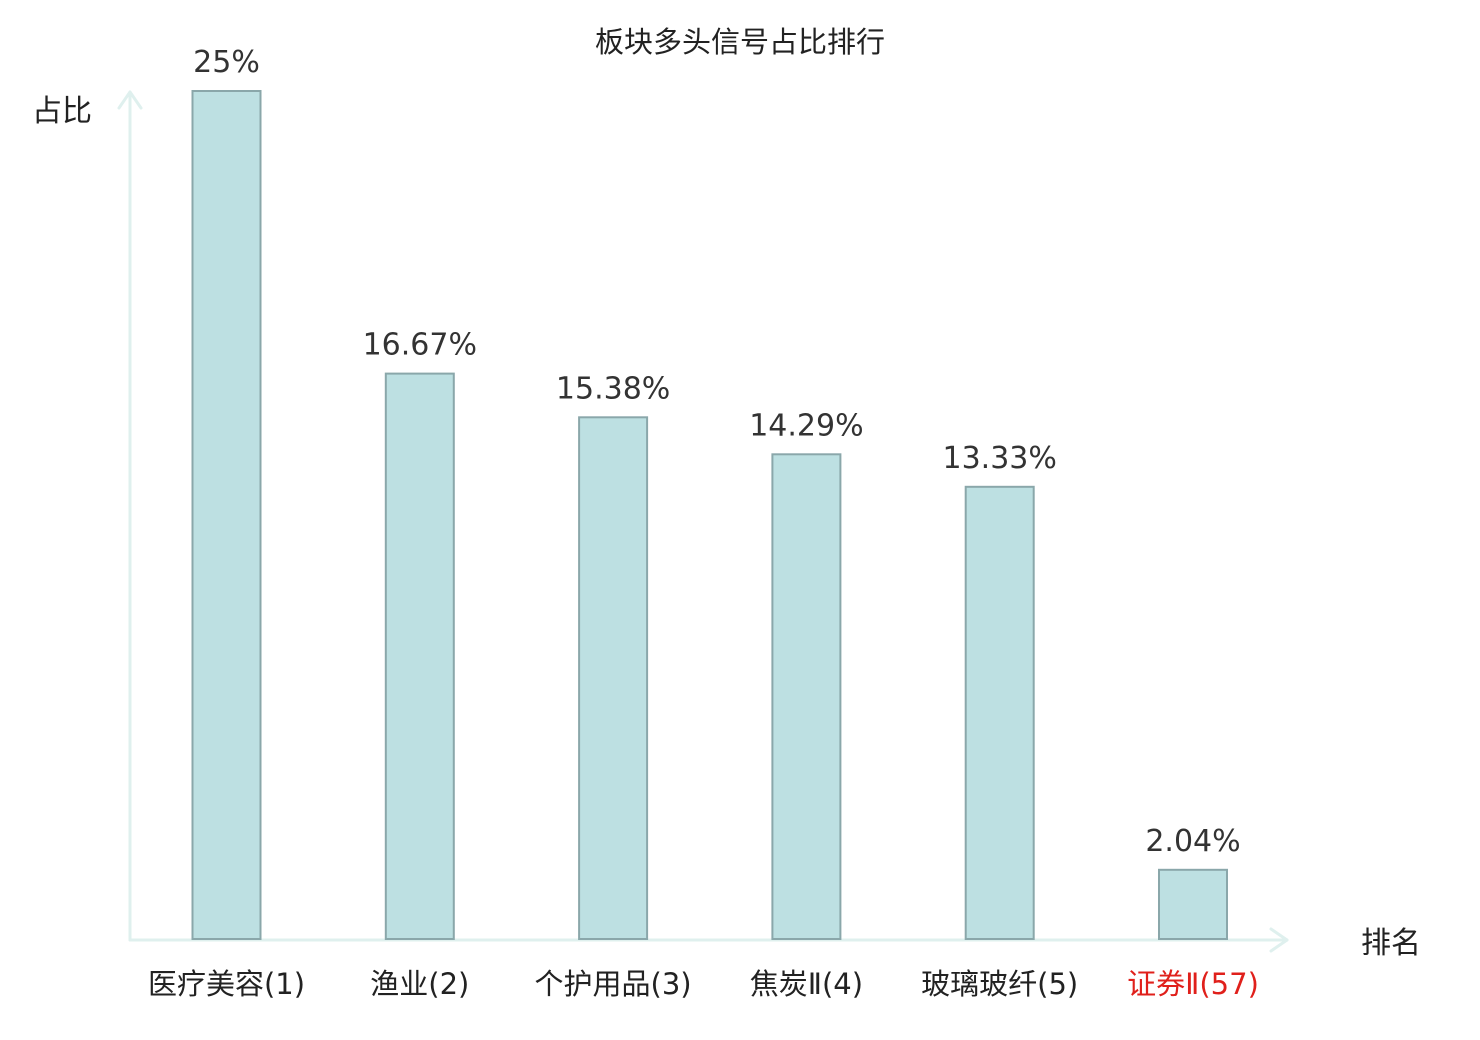  What do you see at coordinates (226, 62) in the screenshot?
I see `value-label-1: 25%` at bounding box center [226, 62].